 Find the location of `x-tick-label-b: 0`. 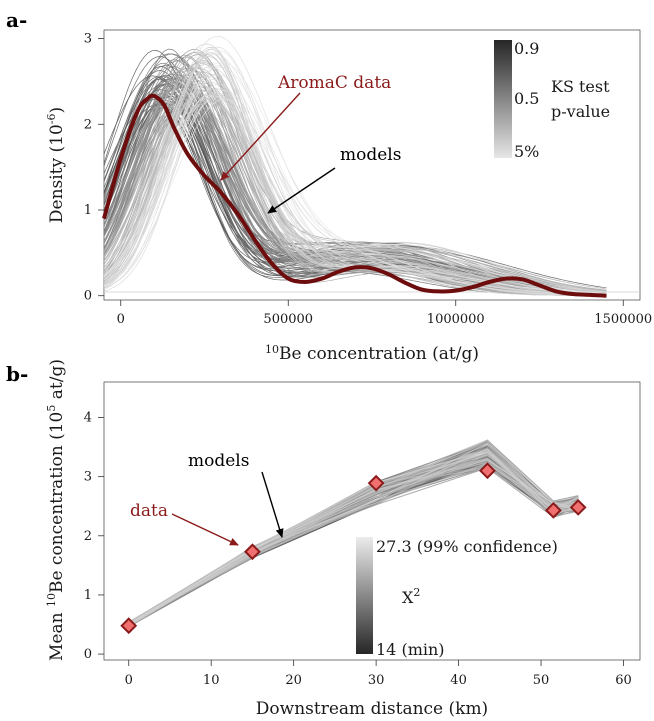

x-tick-label-b: 0 is located at coordinates (129, 680).